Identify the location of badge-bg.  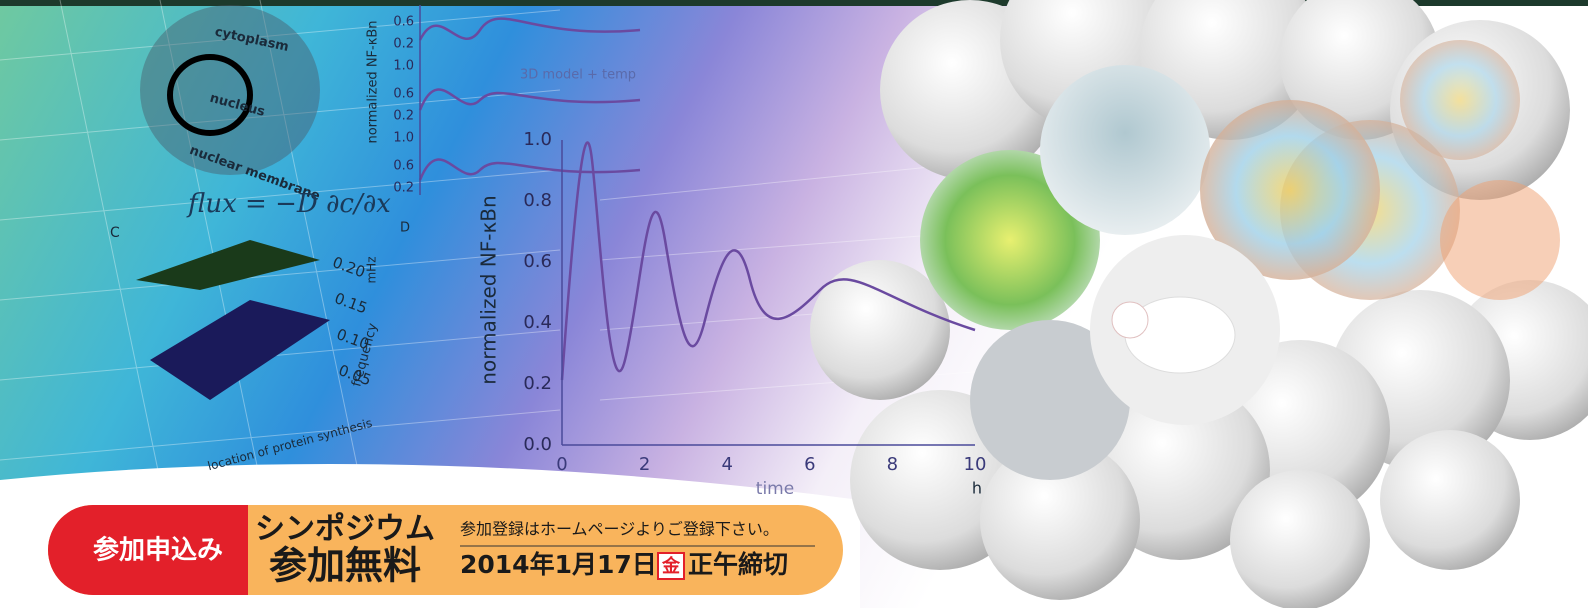
(148, 550).